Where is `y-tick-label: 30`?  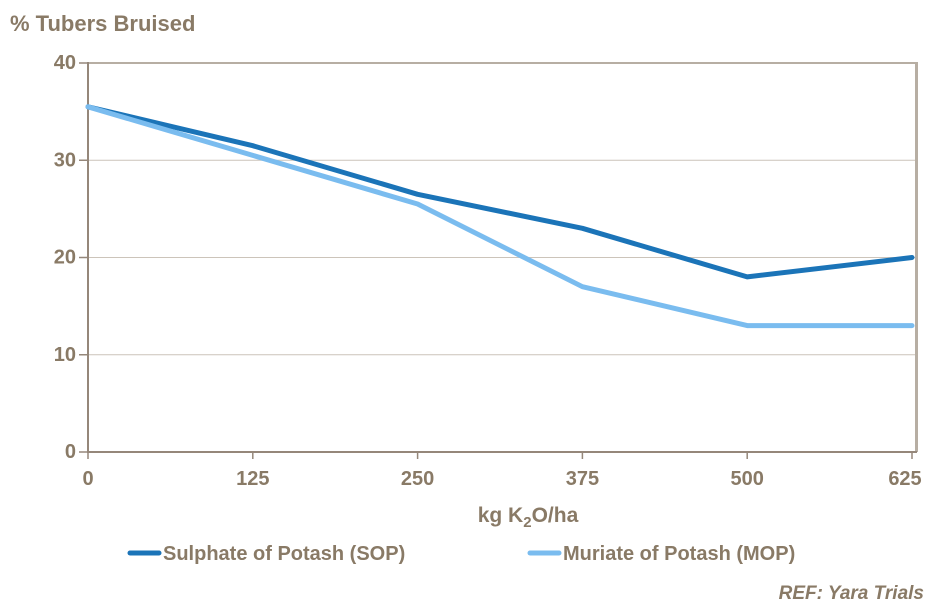
y-tick-label: 30 is located at coordinates (65, 161).